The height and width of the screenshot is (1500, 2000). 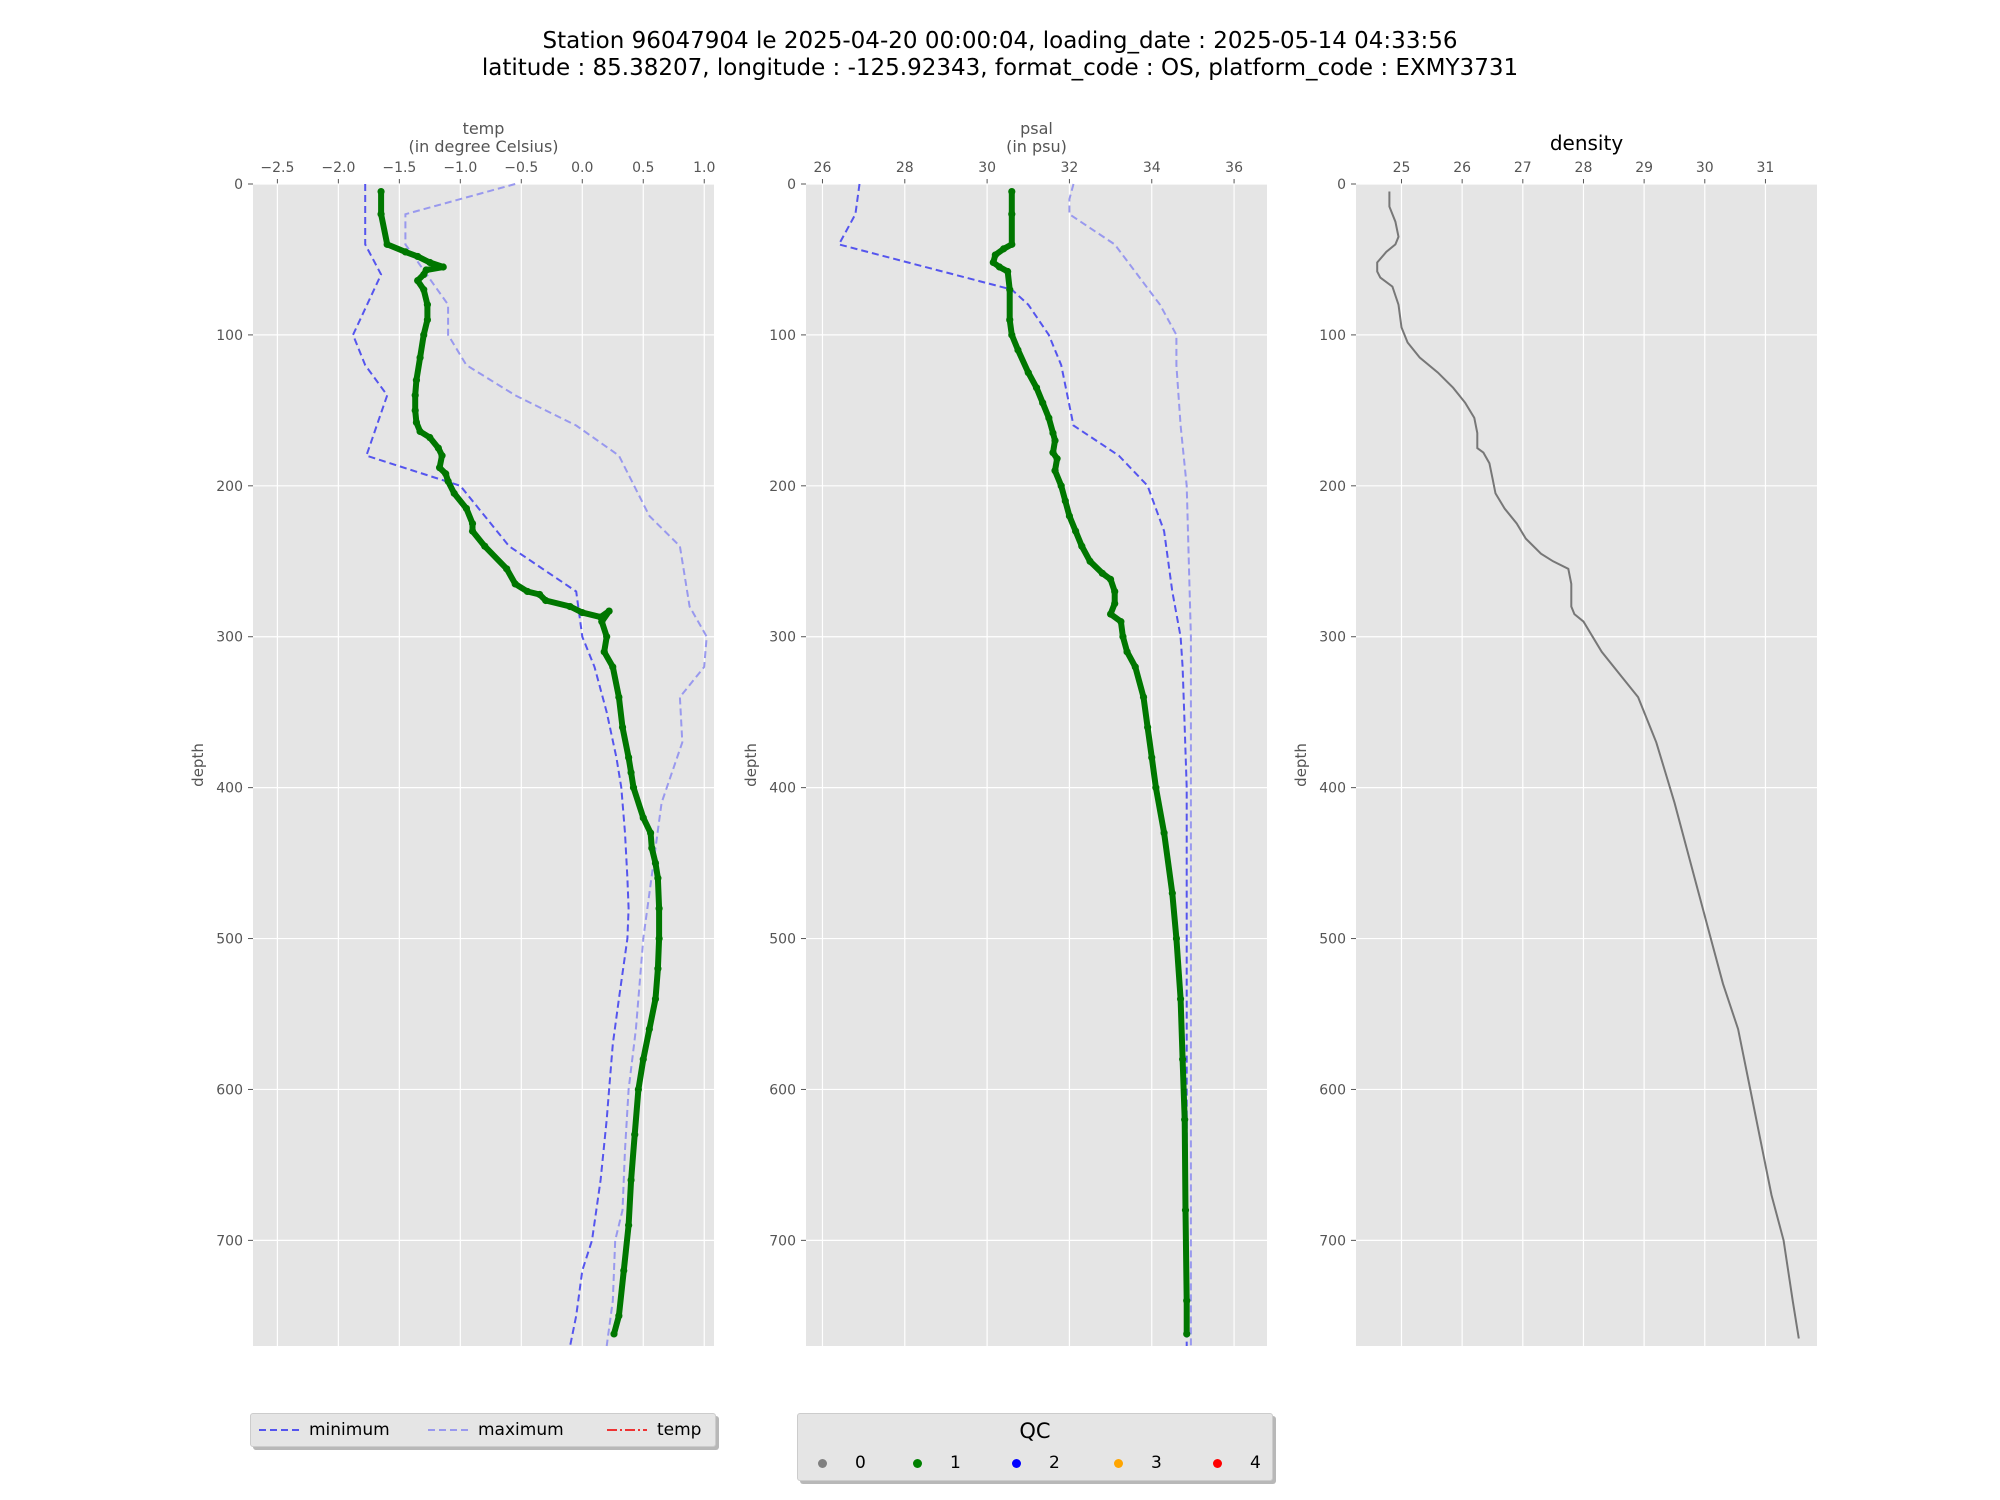 What do you see at coordinates (823, 168) in the screenshot?
I see `psal-x-tick-label: 26` at bounding box center [823, 168].